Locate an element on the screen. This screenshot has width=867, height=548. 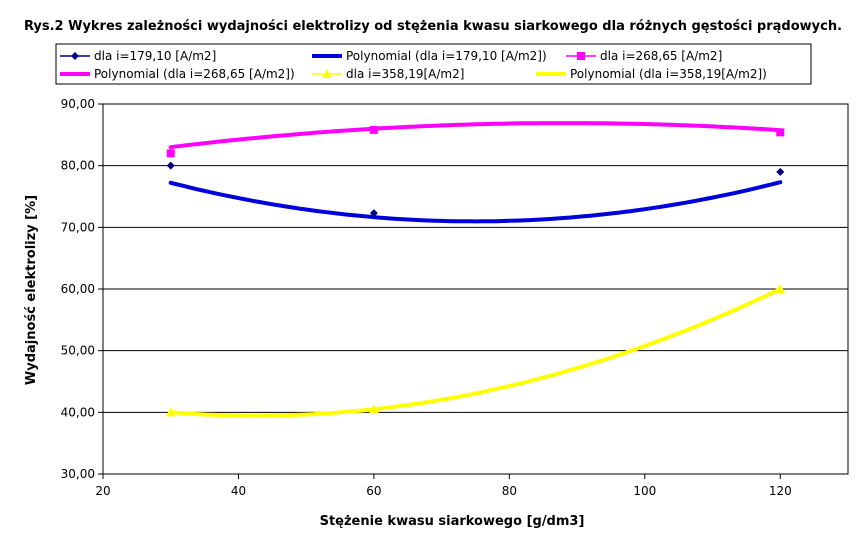
legend-label-0: dla i=179,10 [A/m2] is located at coordinates (155, 56).